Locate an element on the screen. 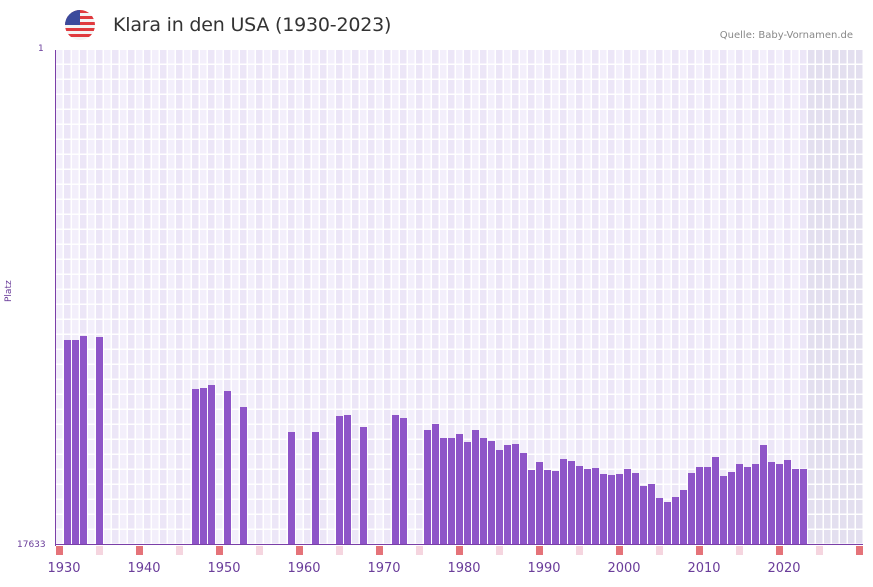 This screenshot has height=587, width=873. x-tick-2010: 2010 is located at coordinates (704, 568).